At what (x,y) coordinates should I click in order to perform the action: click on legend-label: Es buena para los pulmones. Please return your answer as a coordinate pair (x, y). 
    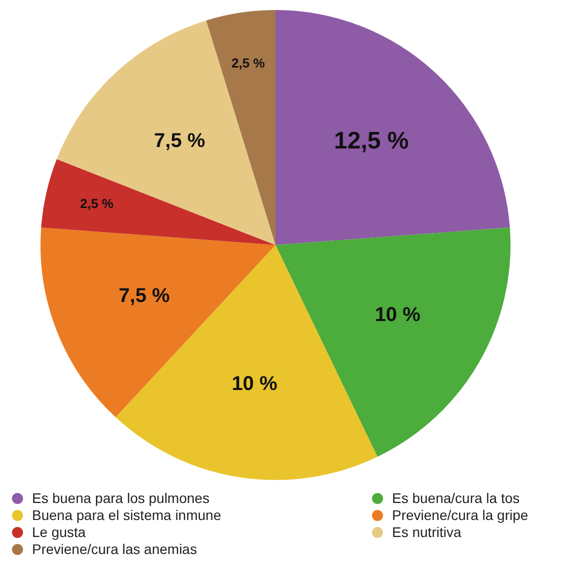
    Looking at the image, I should click on (121, 498).